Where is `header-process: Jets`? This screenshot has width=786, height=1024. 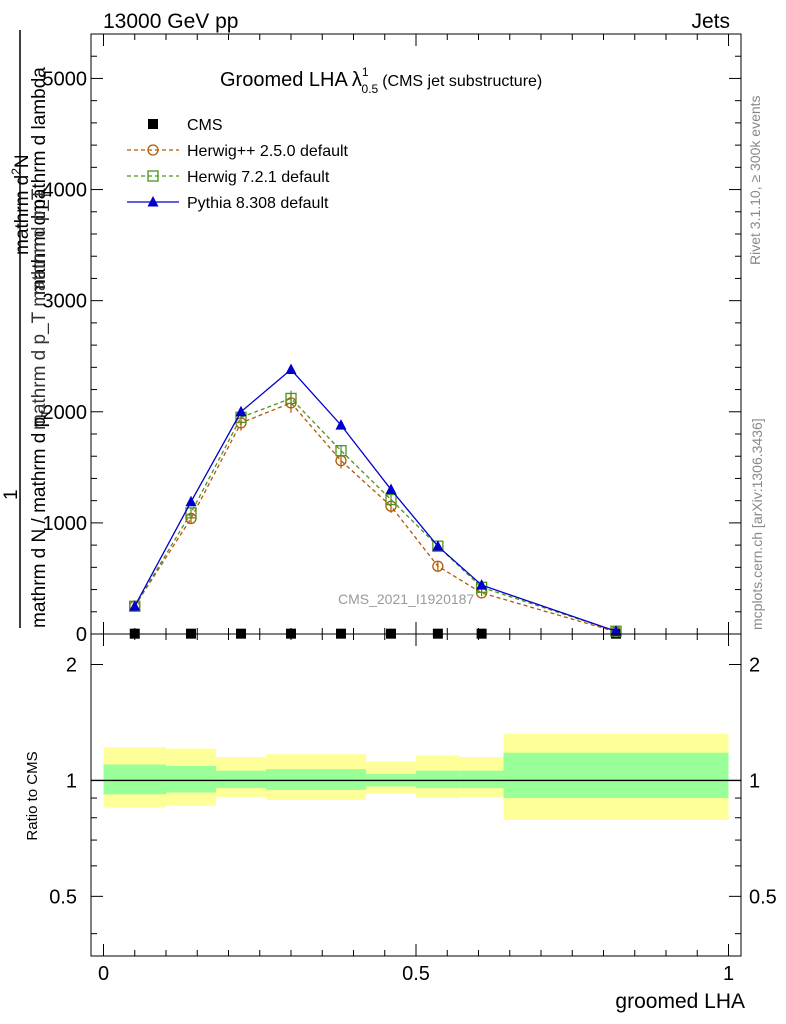
header-process: Jets is located at coordinates (710, 21).